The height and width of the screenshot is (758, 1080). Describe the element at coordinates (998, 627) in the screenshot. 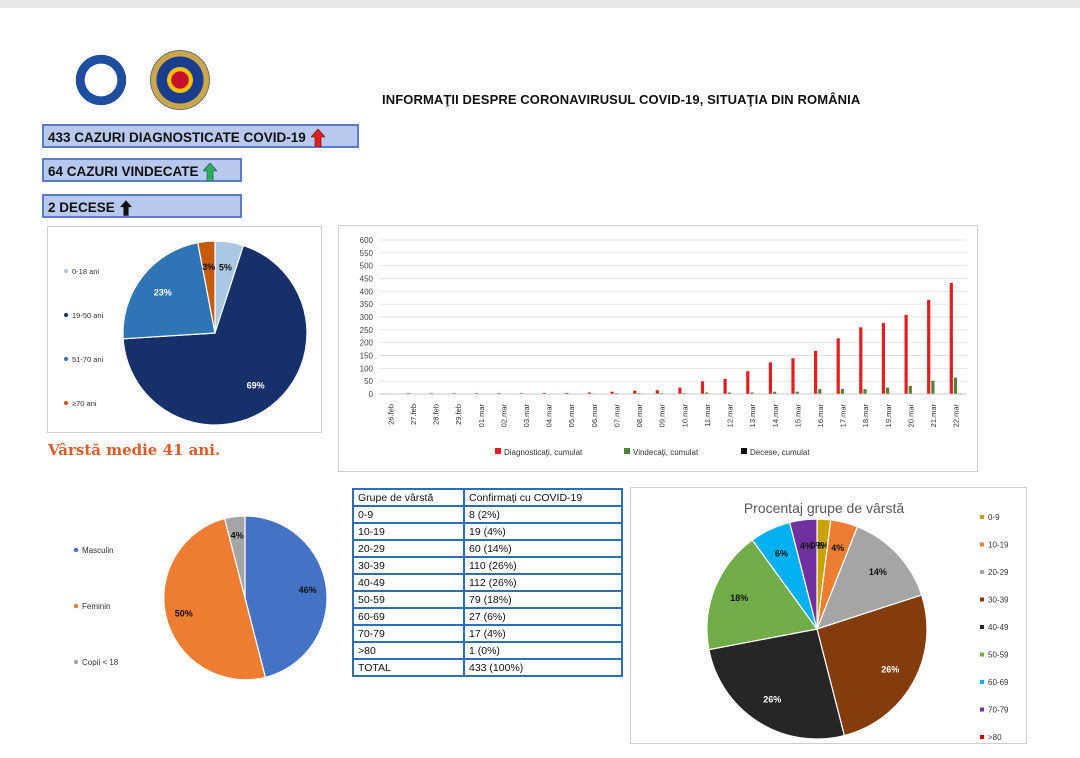

I see `legend-label: 40-49` at that location.